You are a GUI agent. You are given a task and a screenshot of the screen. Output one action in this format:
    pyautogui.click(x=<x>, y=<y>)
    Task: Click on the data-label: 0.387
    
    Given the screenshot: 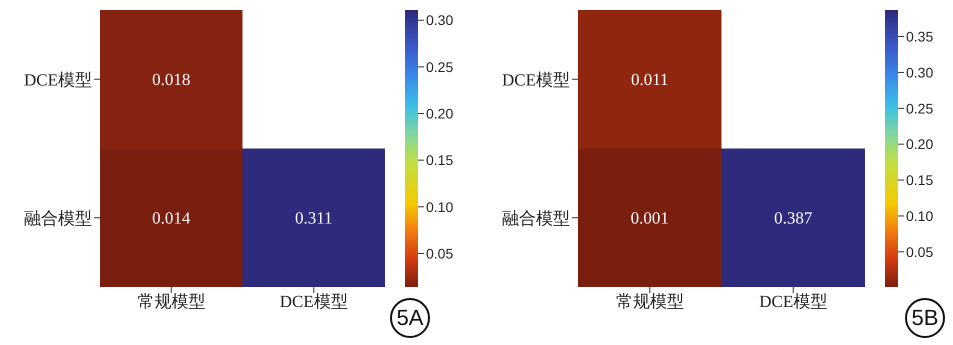 What is the action you would take?
    pyautogui.click(x=793, y=218)
    